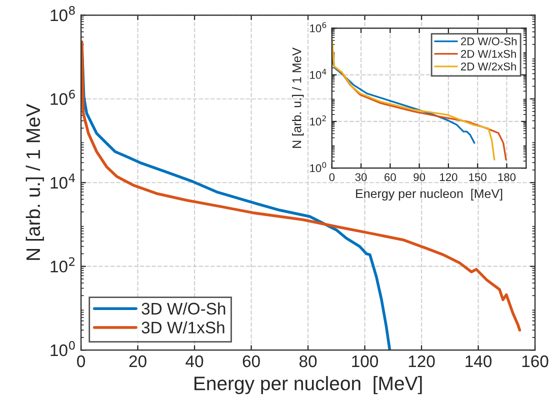 The height and width of the screenshot is (409, 555). I want to click on legend-label: 2D W/2xSh, so click(488, 66).